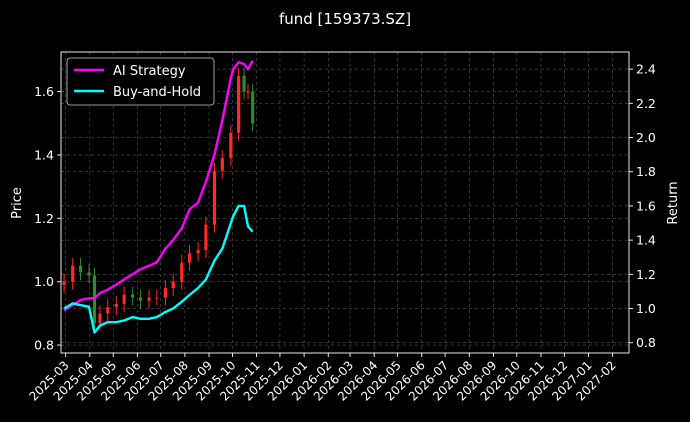  I want to click on y-right-tick-label: 1.4, so click(646, 240).